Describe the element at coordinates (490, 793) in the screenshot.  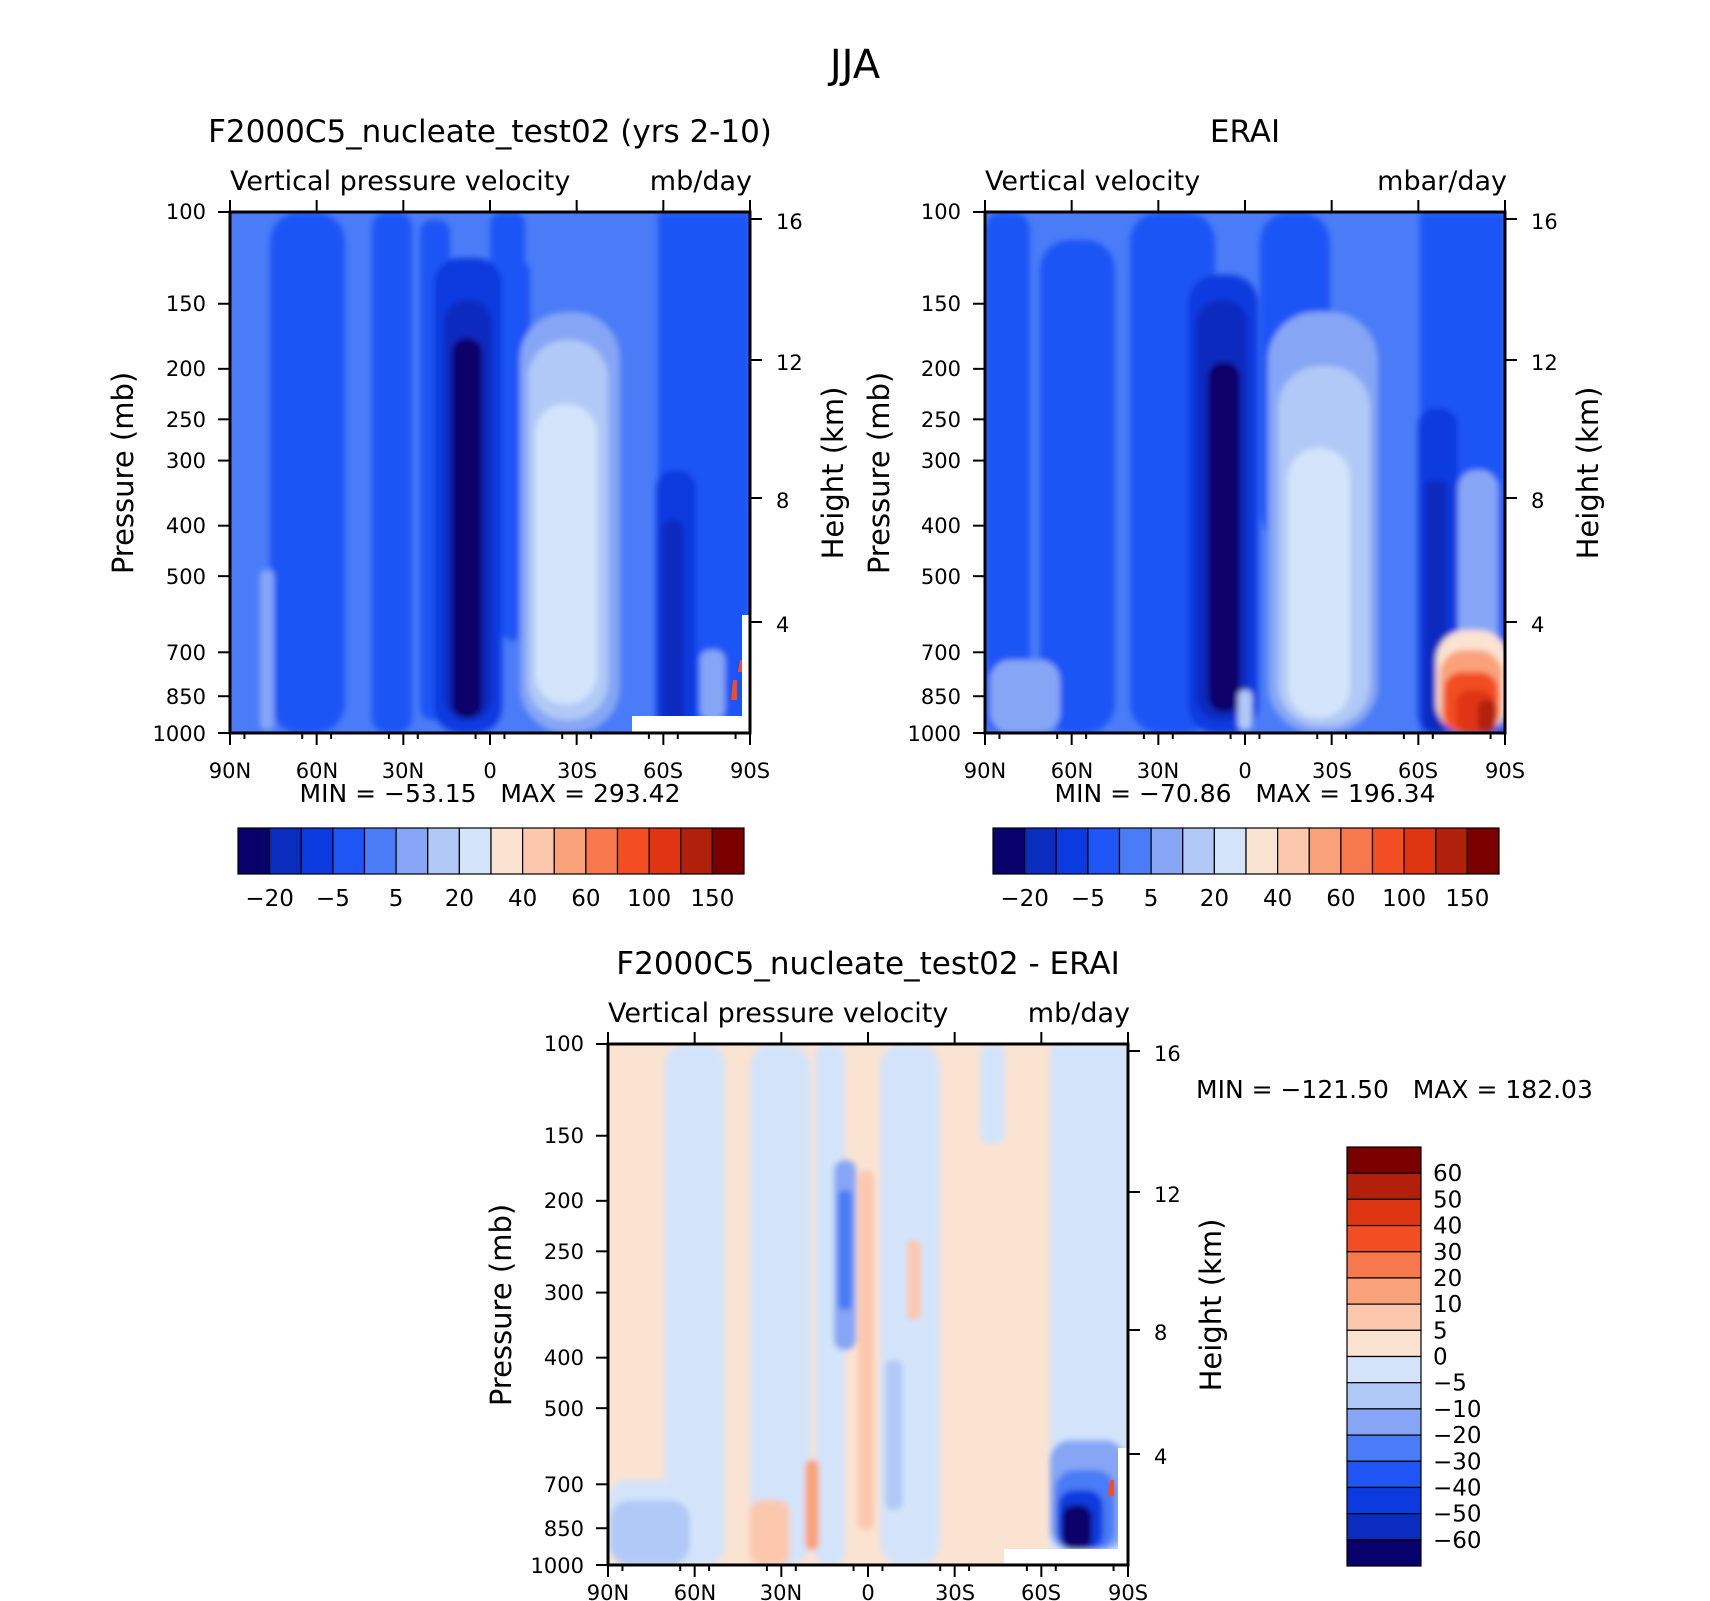
I see `min-max-readout: MIN = −53.15 MAX = 293.42` at that location.